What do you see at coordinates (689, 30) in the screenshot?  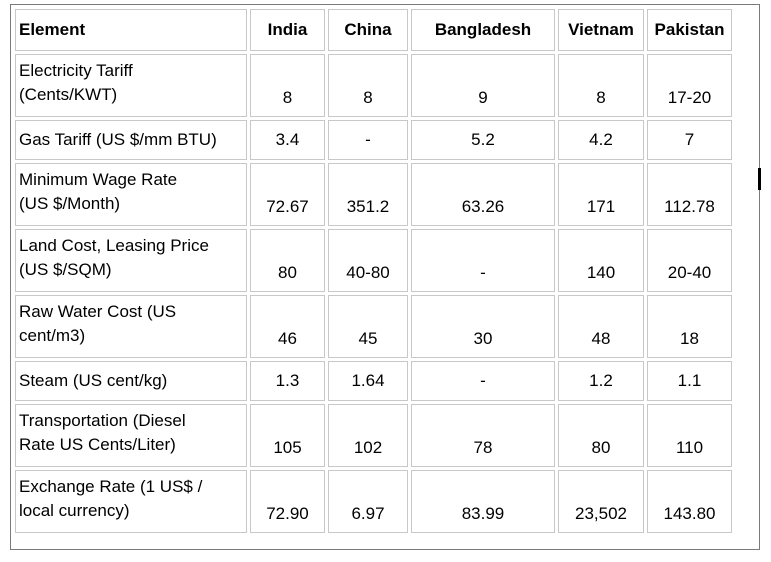 I see `header-pakistan: Pakistan` at bounding box center [689, 30].